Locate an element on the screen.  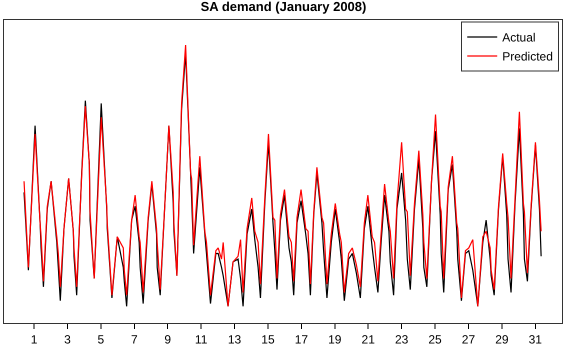
x-tick-label: 31 is located at coordinates (535, 339).